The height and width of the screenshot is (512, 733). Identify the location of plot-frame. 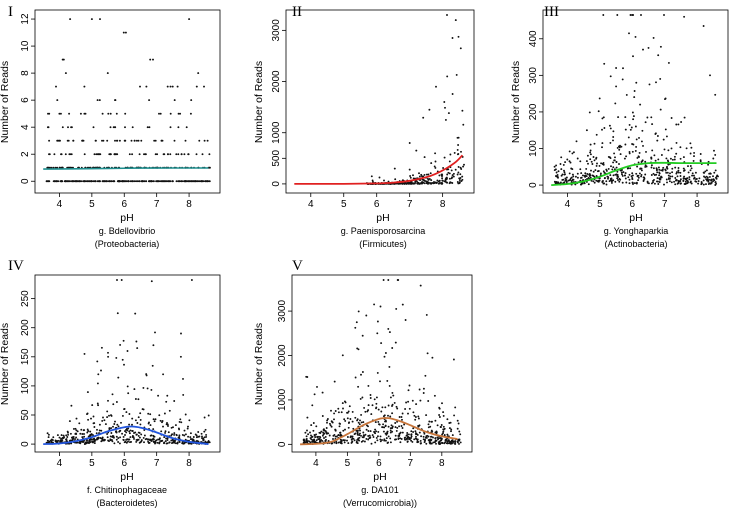
(382, 363).